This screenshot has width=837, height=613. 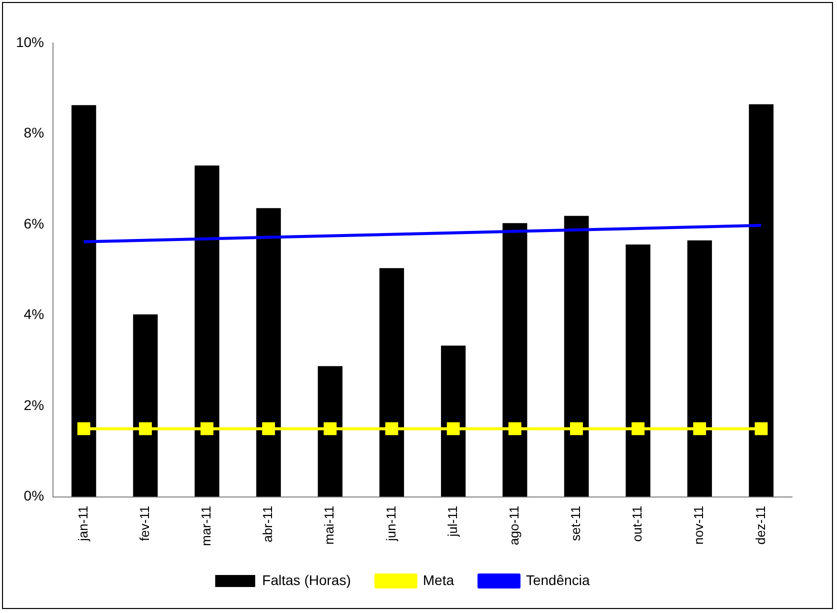 I want to click on x-tick-label: jun-11, so click(x=390, y=524).